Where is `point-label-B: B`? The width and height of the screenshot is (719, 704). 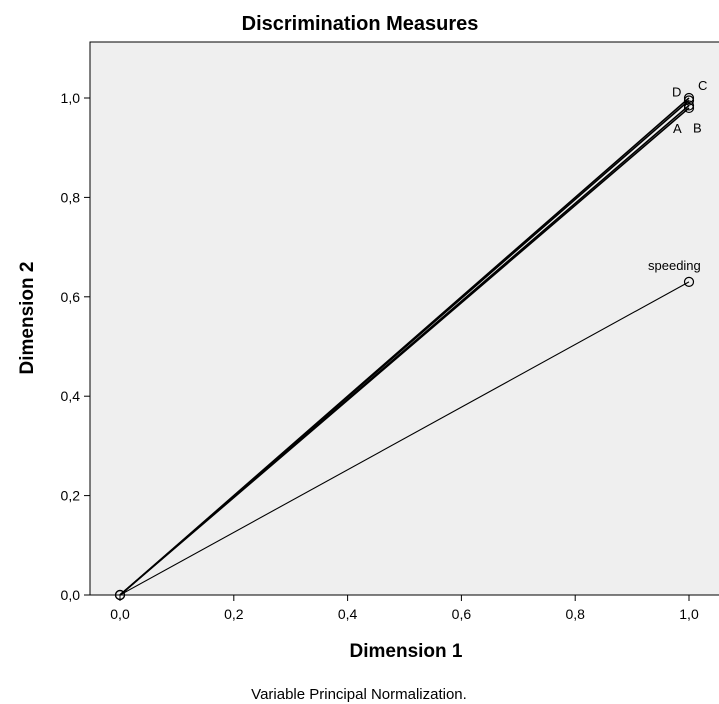
point-label-B: B is located at coordinates (697, 127).